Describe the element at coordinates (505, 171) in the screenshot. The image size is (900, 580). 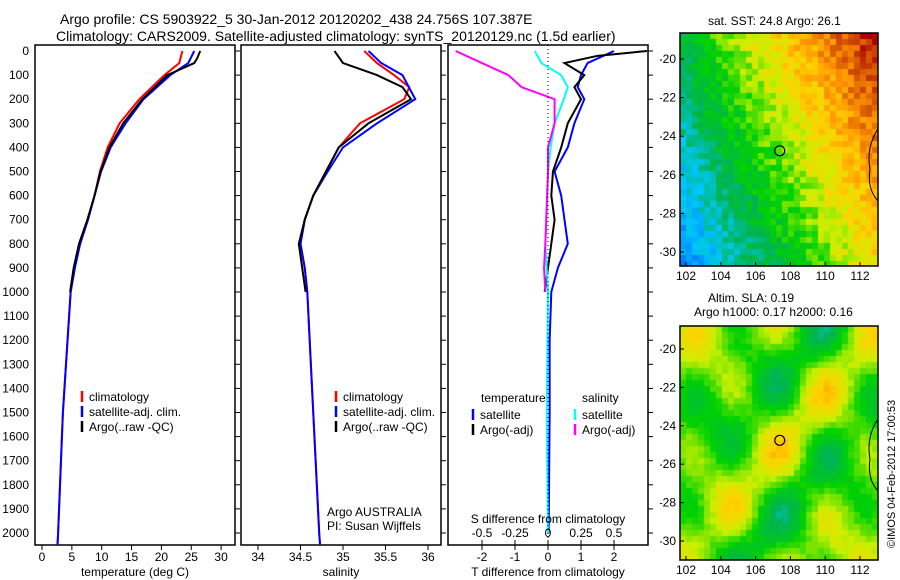
I see `series-line-s-argo-adj-` at that location.